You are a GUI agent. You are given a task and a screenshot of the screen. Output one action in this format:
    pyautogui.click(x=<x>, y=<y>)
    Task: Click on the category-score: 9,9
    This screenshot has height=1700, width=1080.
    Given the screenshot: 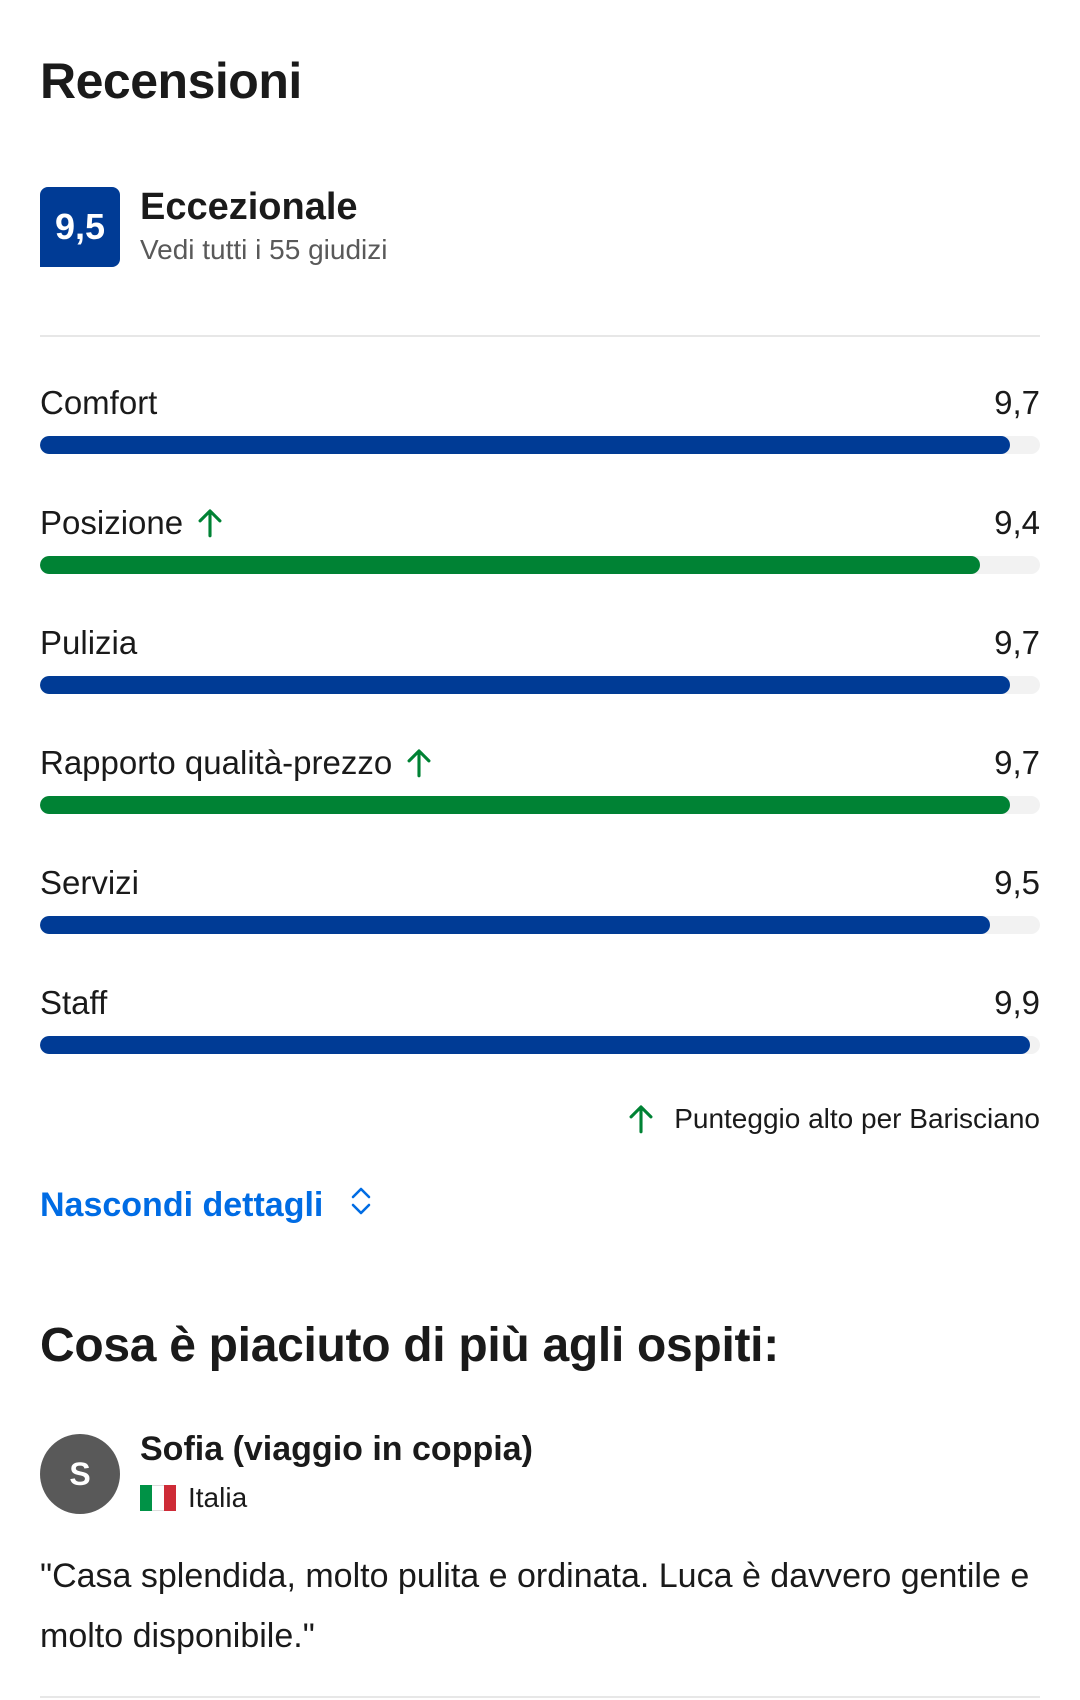 What is the action you would take?
    pyautogui.click(x=1017, y=1002)
    